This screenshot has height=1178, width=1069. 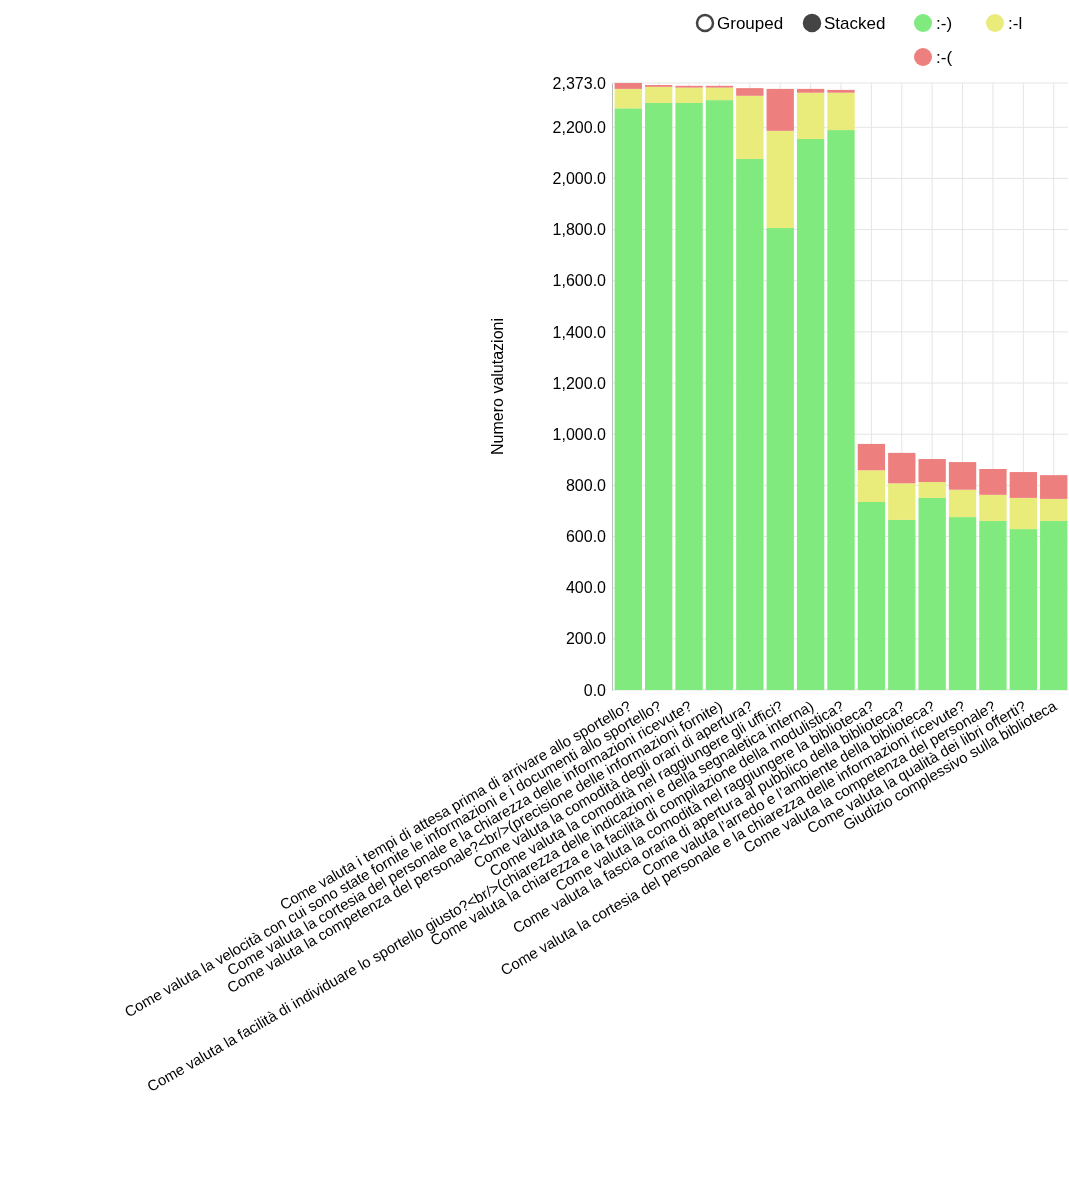 What do you see at coordinates (944, 57) in the screenshot?
I see `legend-label: :-(` at bounding box center [944, 57].